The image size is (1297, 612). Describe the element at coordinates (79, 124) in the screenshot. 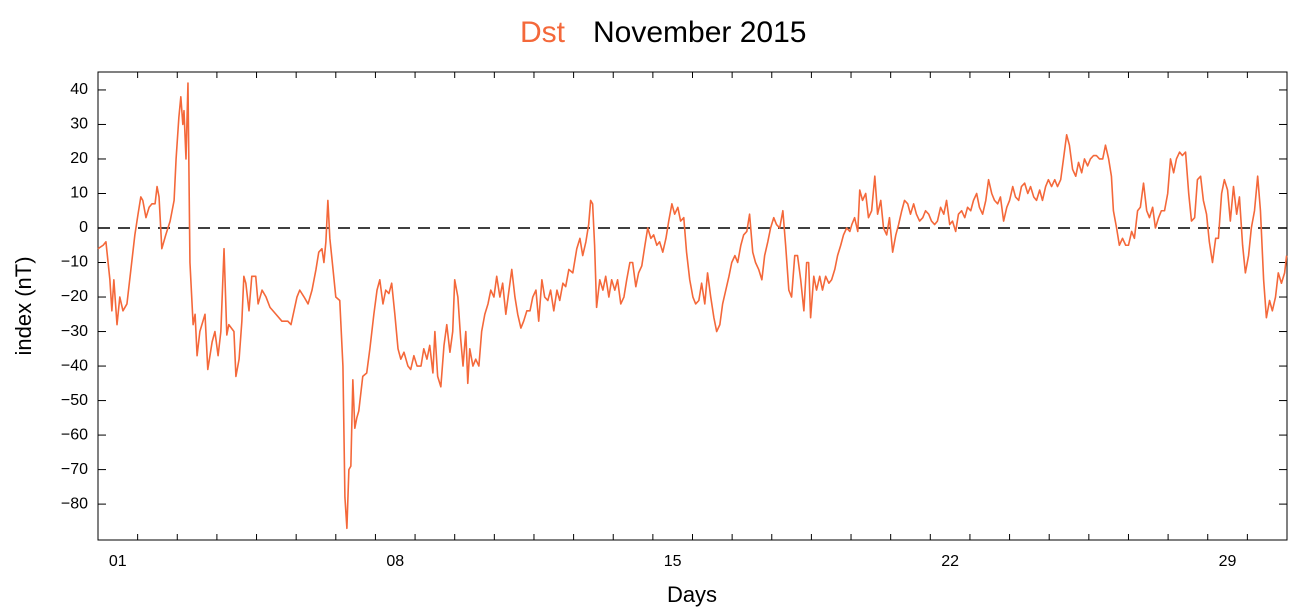

I see `y-tick-label: 30` at that location.